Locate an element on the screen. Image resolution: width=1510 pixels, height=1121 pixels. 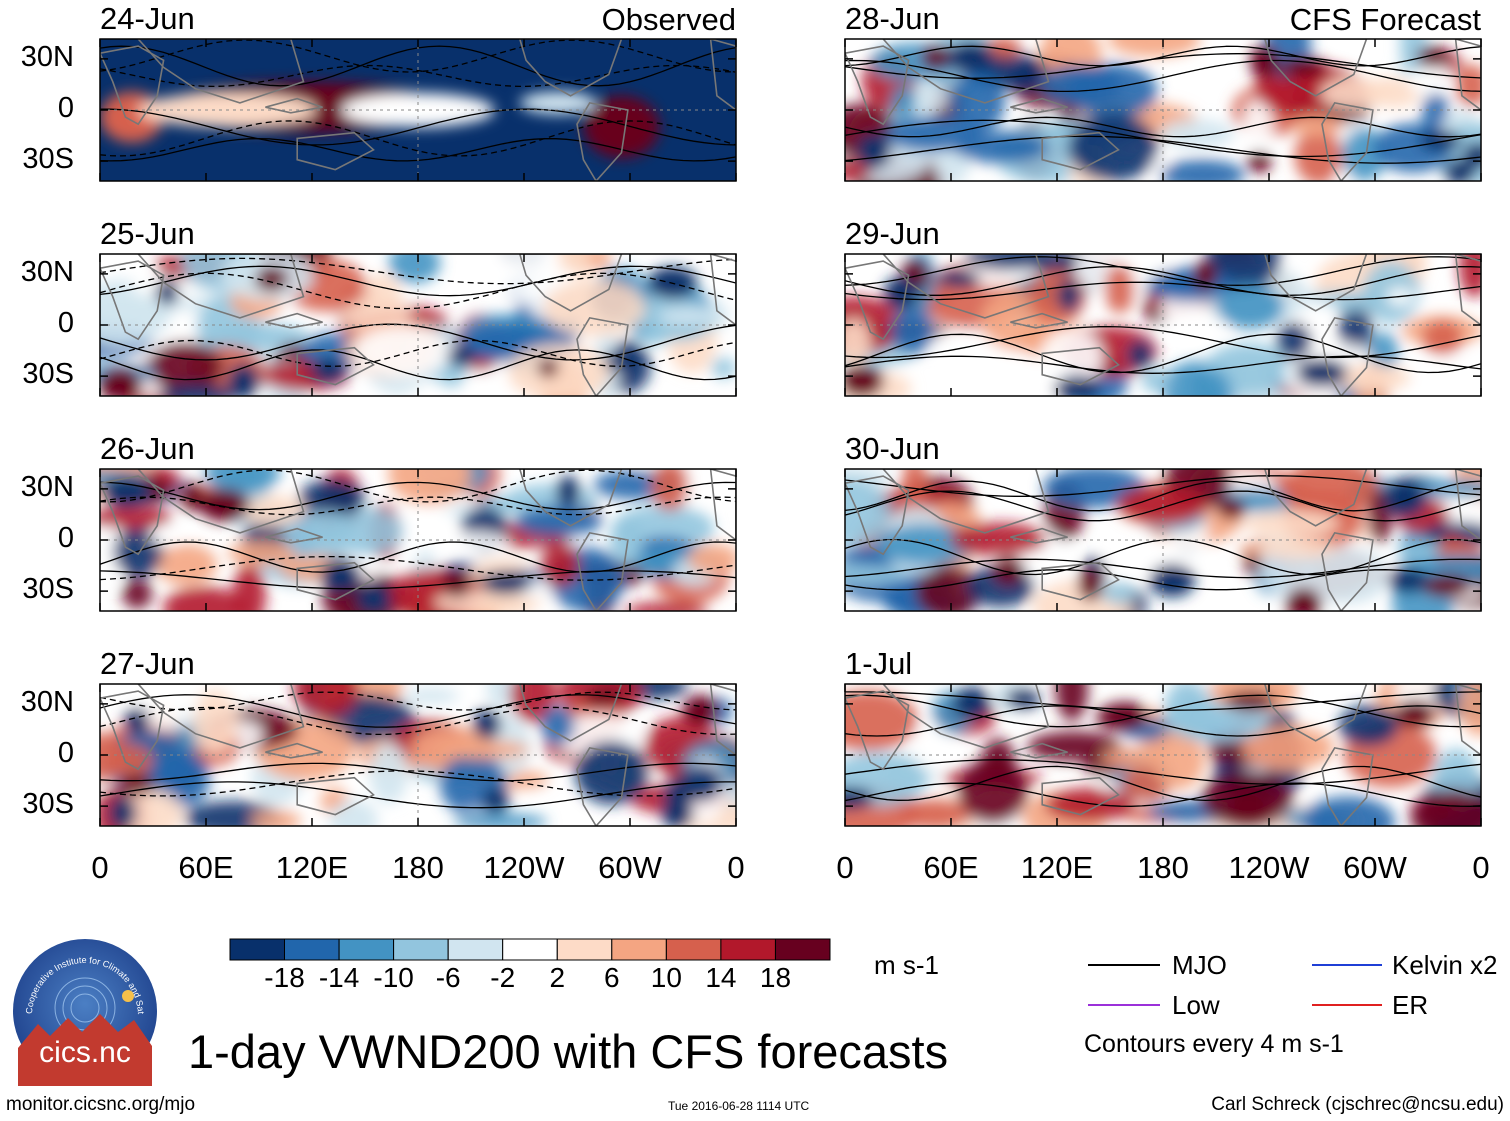
logo-sun is located at coordinates (128, 996).